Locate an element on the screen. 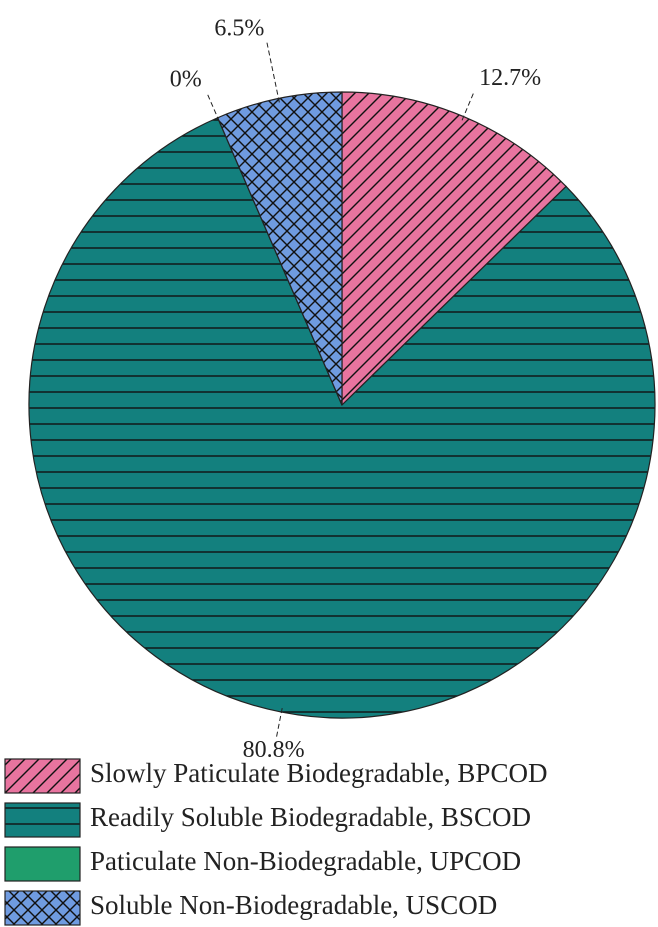 This screenshot has width=658, height=927. legend-label: Soluble Non-Biodegradable, USCOD is located at coordinates (293, 905).